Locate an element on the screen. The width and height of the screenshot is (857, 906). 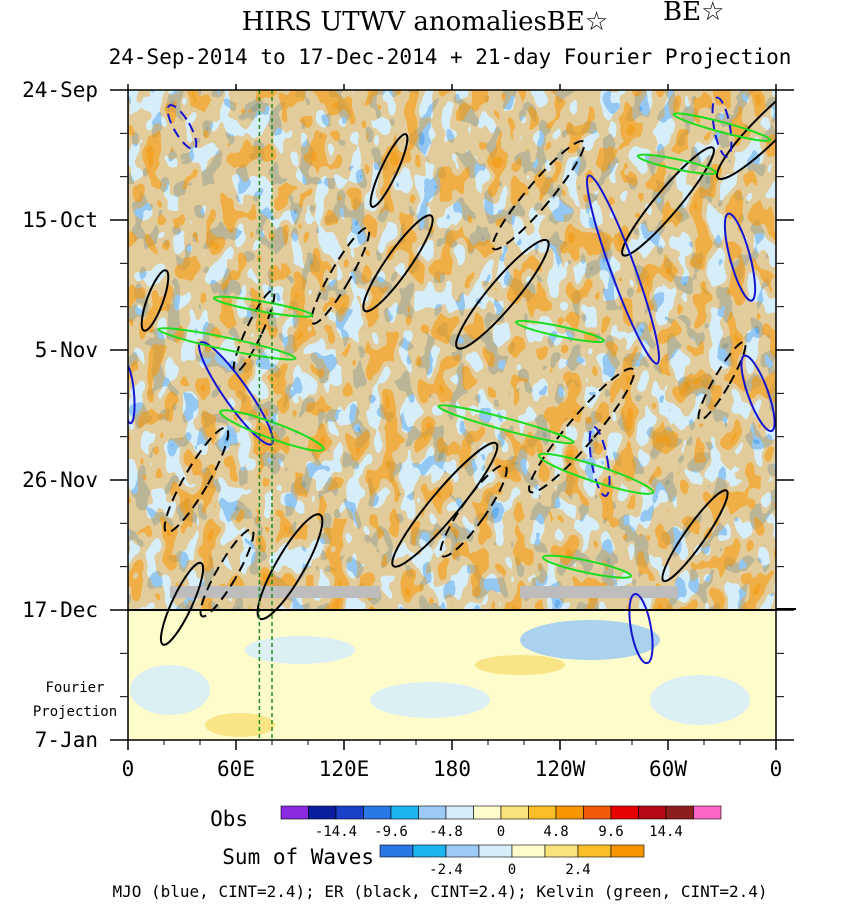
colorbar-name: Sum of Waves is located at coordinates (298, 857).